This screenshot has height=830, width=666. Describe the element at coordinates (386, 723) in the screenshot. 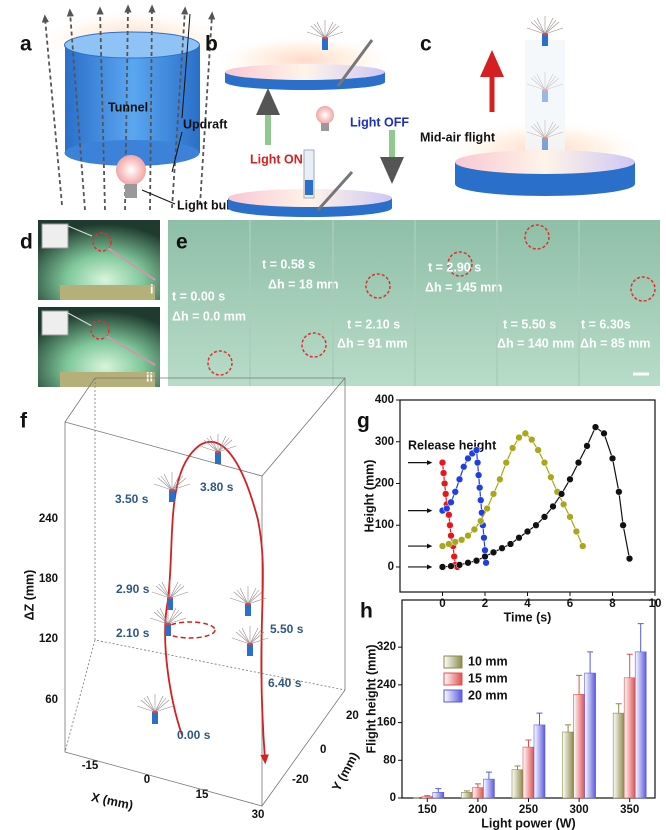

I see `y-tick-label: 160` at that location.